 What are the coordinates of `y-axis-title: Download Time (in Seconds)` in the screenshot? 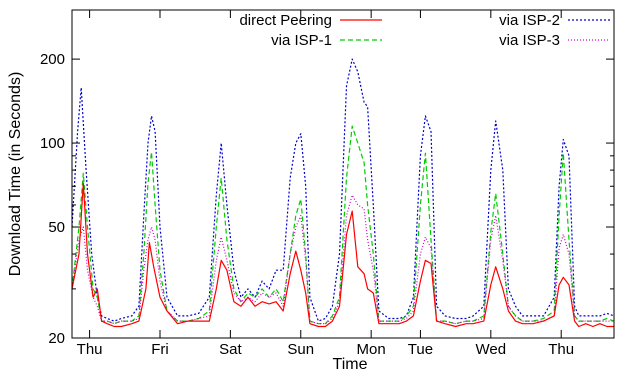 It's located at (15, 174).